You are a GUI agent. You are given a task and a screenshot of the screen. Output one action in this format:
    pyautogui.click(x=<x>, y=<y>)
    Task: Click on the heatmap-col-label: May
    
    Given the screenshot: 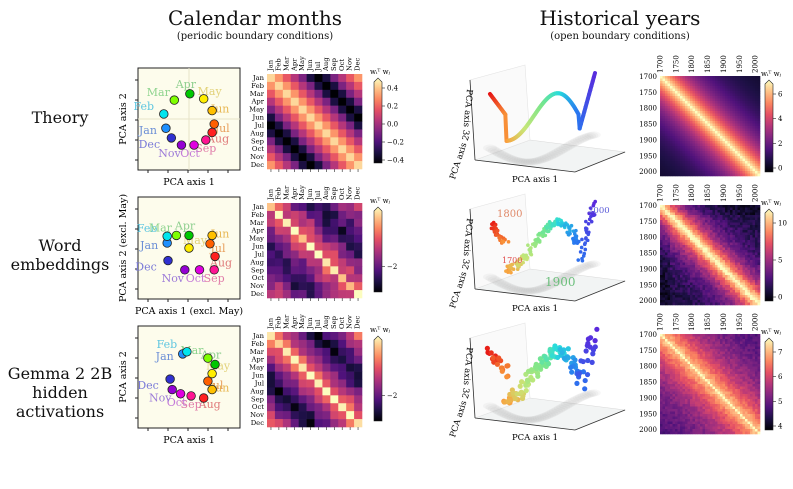 What is the action you would take?
    pyautogui.click(x=302, y=321)
    